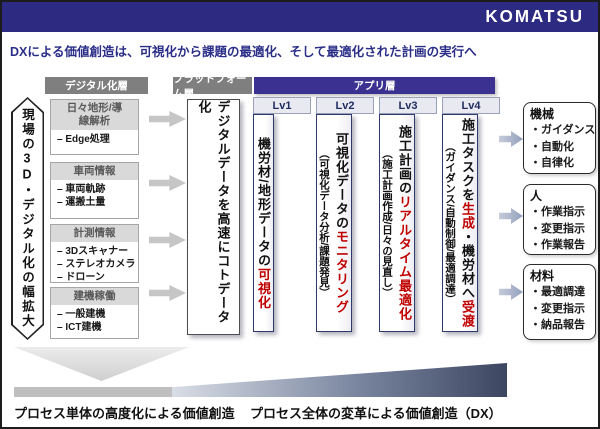 This screenshot has width=600, height=429. What do you see at coordinates (81, 314) in the screenshot?
I see `list-item: – 一般建機` at bounding box center [81, 314].